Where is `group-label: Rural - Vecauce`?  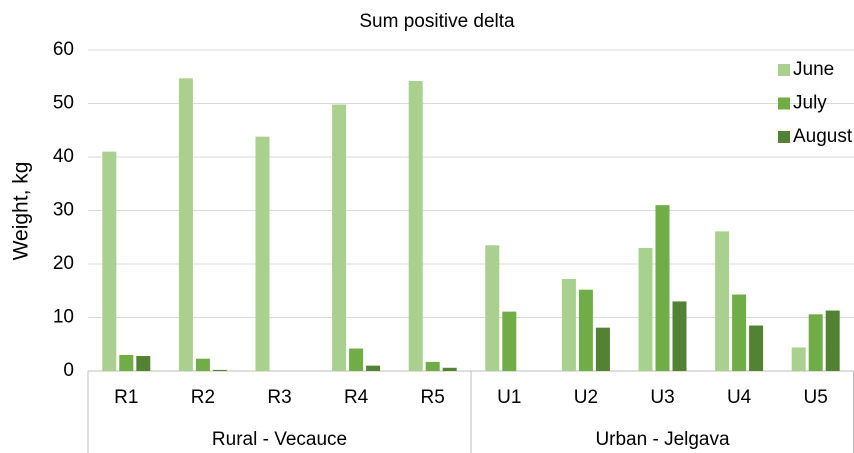 group-label: Rural - Vecauce is located at coordinates (279, 439).